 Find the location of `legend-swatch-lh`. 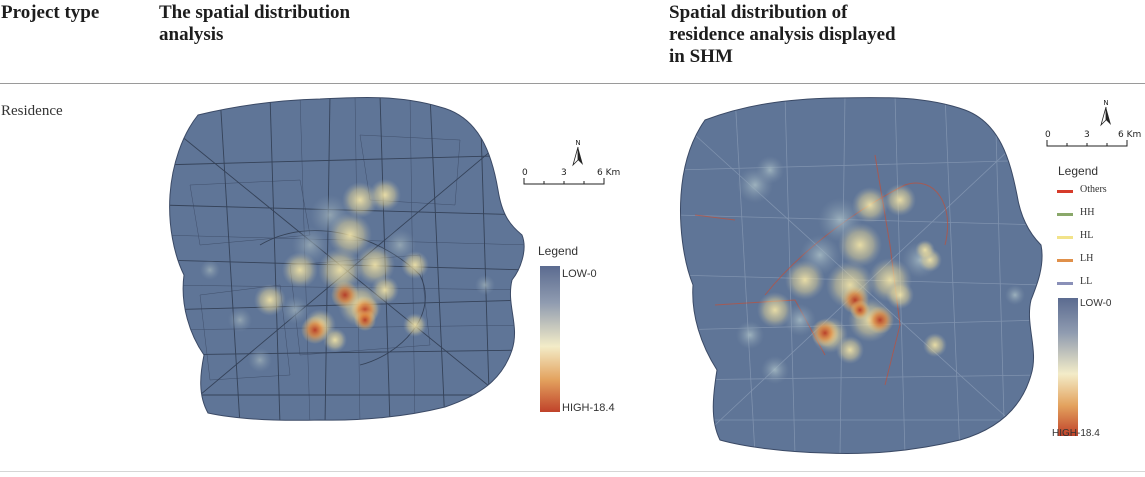

legend-swatch-lh is located at coordinates (1065, 260).